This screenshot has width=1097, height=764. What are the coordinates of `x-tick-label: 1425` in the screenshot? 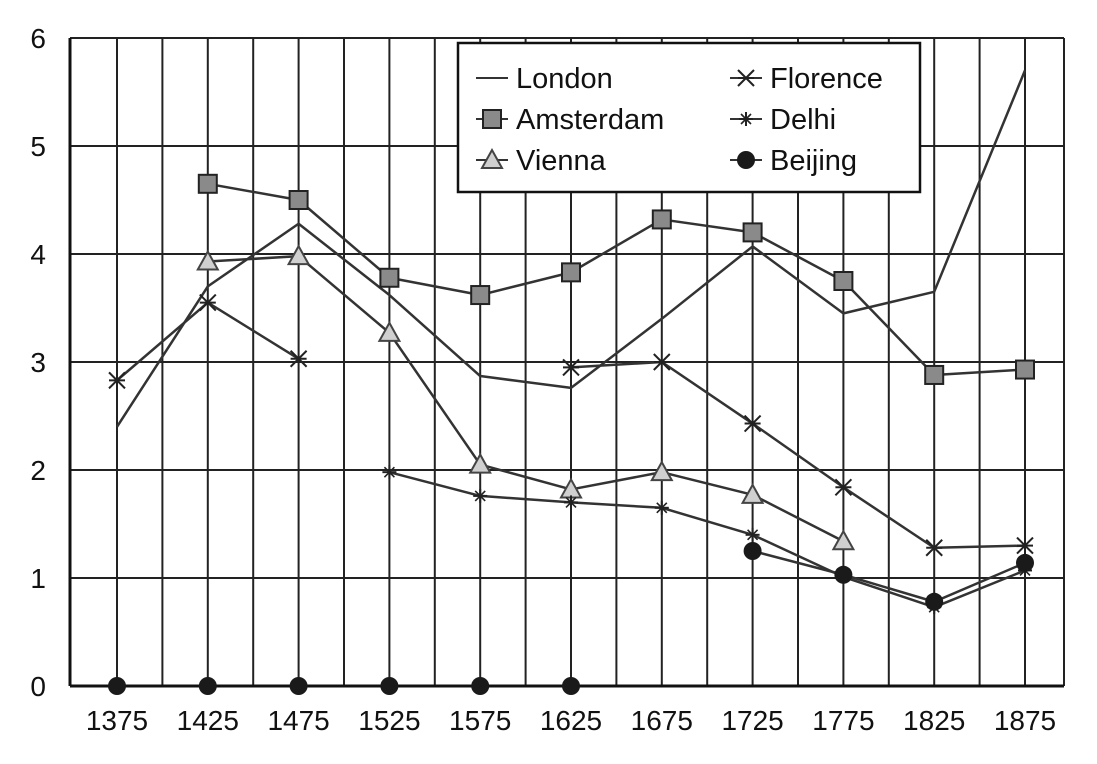 It's located at (208, 720).